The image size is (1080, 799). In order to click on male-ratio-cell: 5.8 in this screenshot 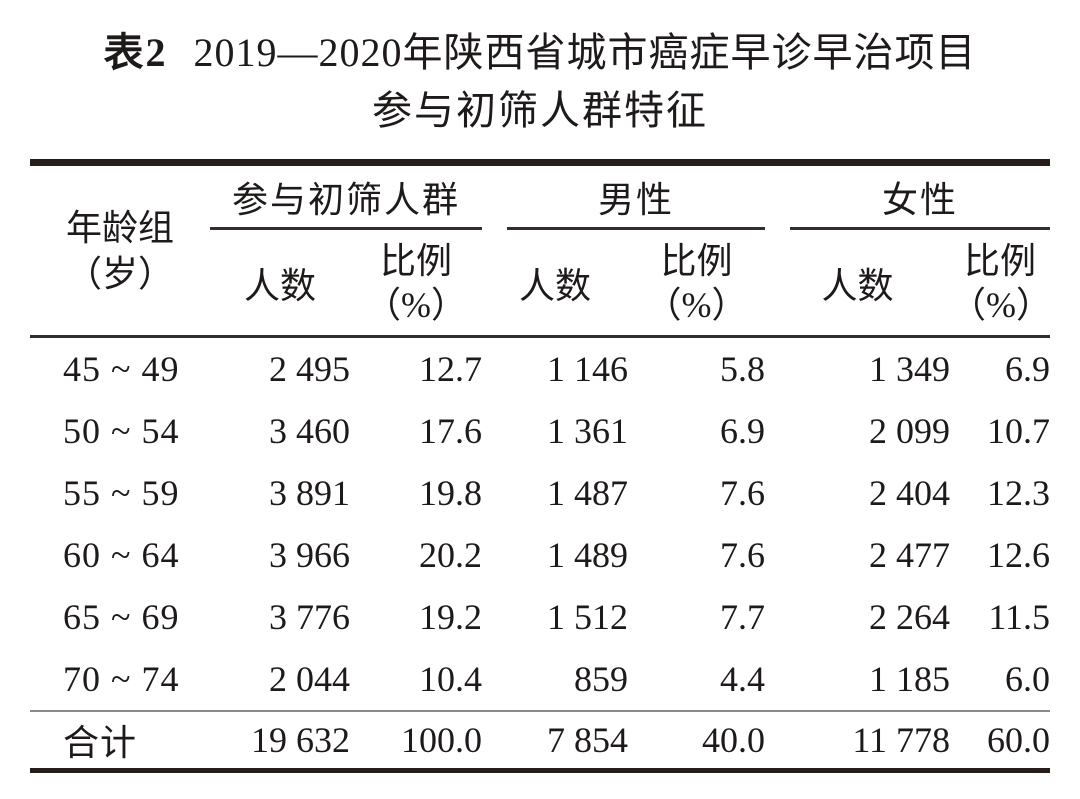, I will do `click(743, 369)`.